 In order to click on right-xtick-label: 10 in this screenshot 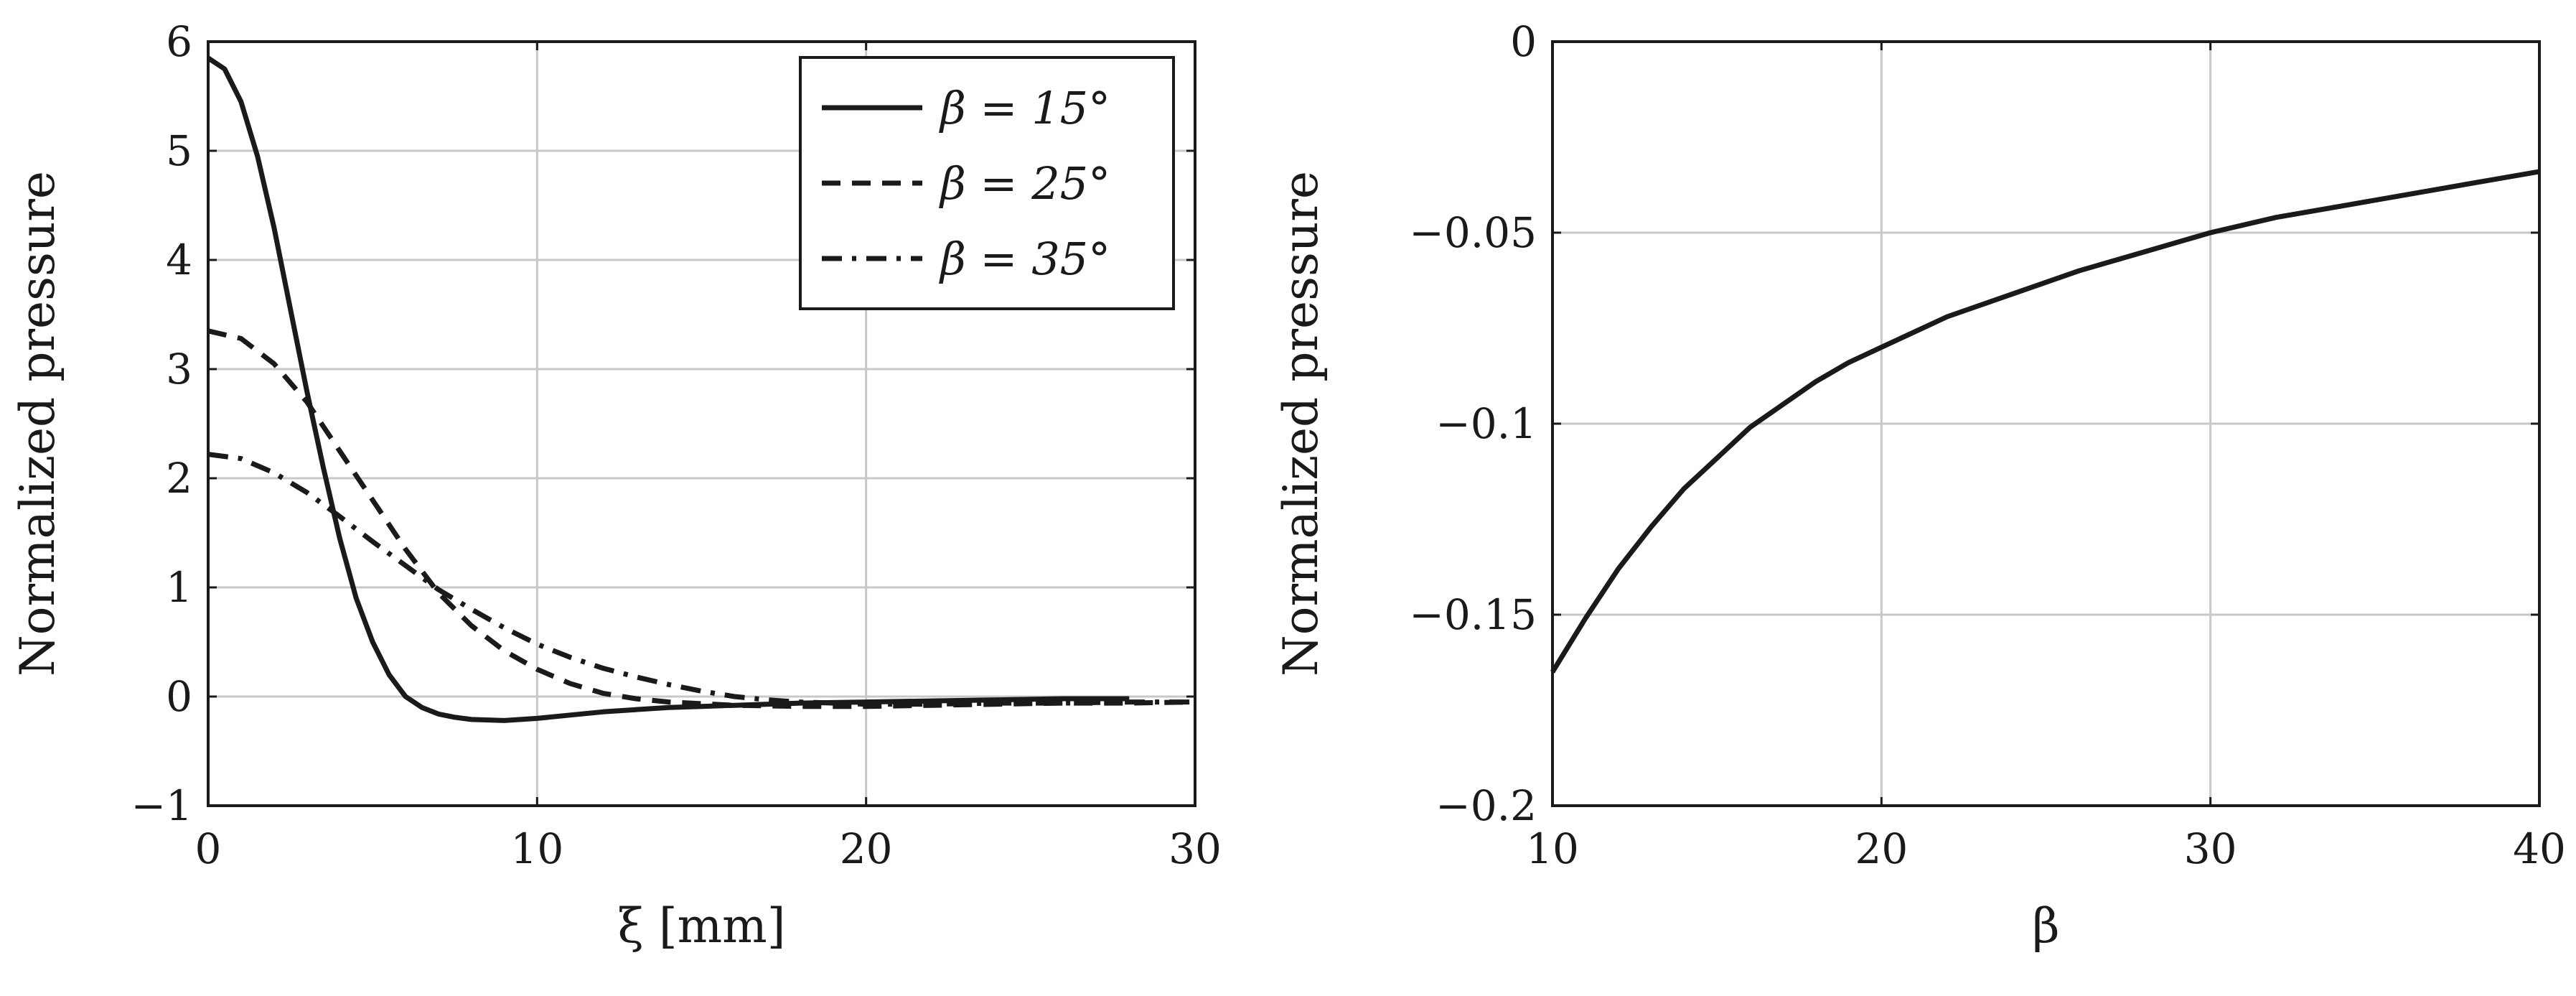, I will do `click(1553, 848)`.